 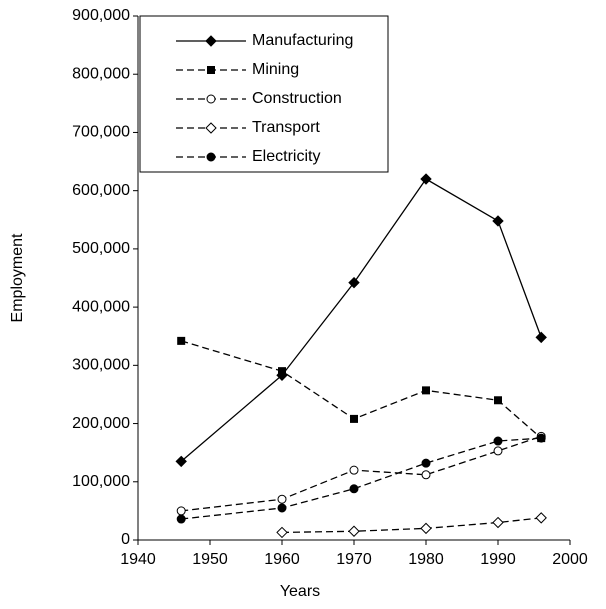 I want to click on x-axis-title: Years, so click(x=300, y=591).